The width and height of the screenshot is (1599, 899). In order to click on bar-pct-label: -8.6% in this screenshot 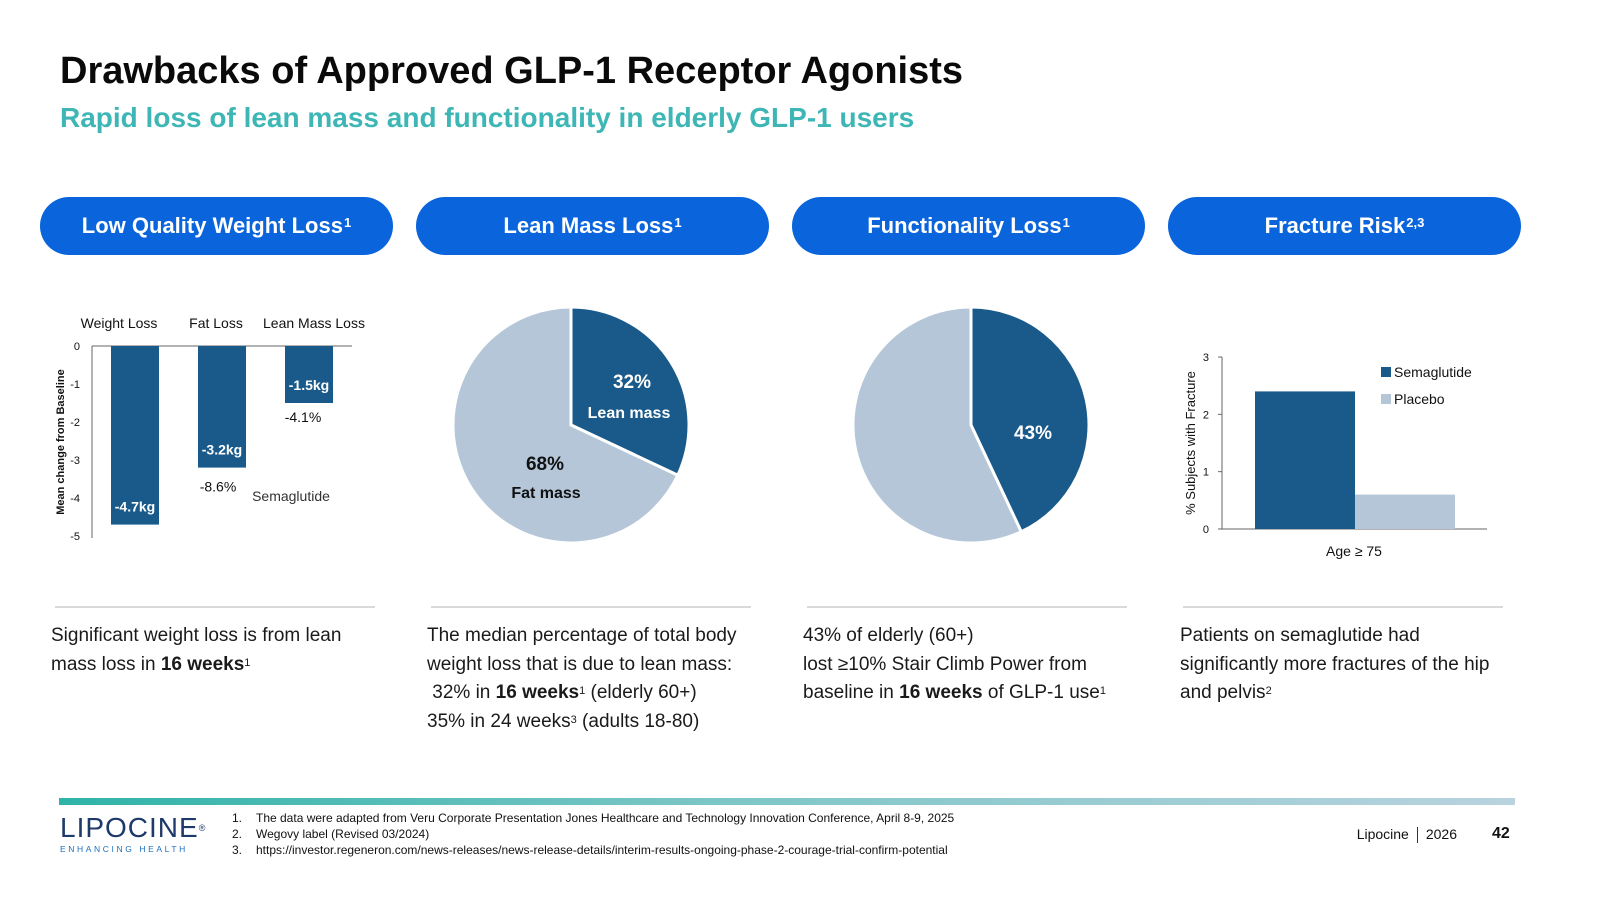, I will do `click(218, 487)`.